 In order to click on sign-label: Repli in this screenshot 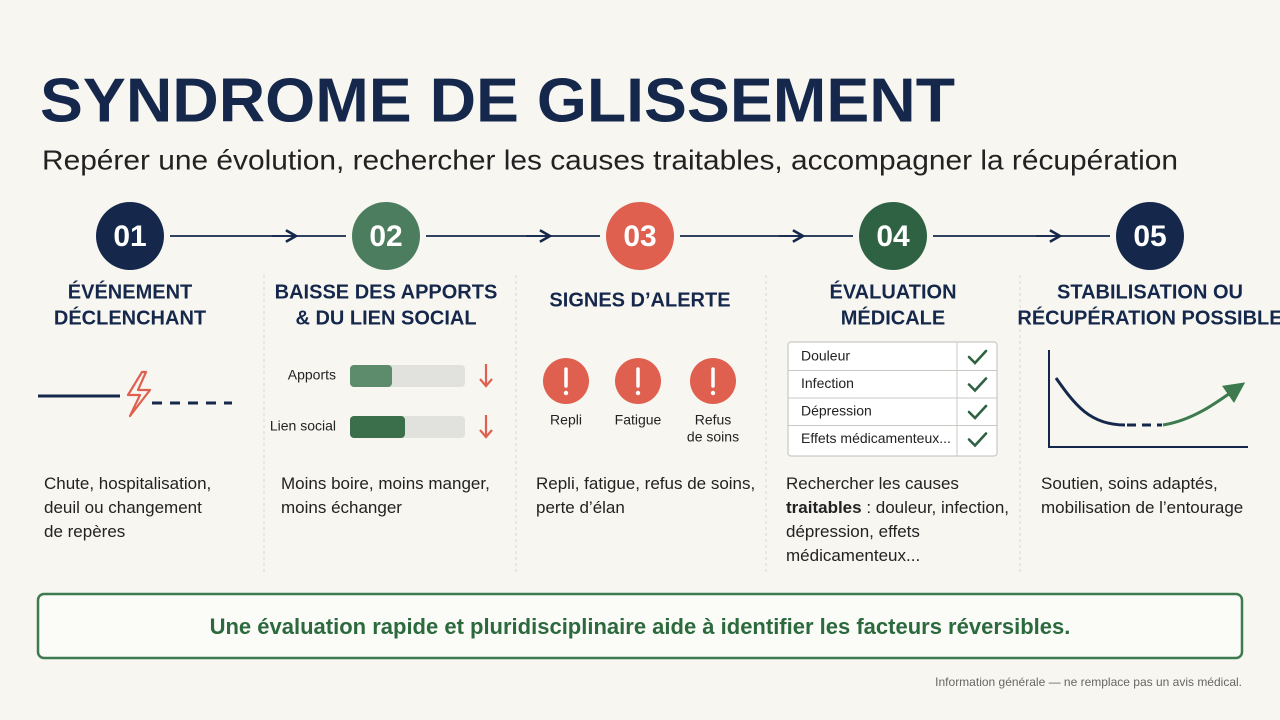, I will do `click(566, 420)`.